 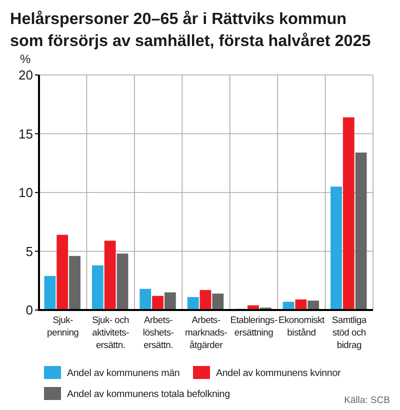 I want to click on y-tick-label: 5, so click(x=29, y=251).